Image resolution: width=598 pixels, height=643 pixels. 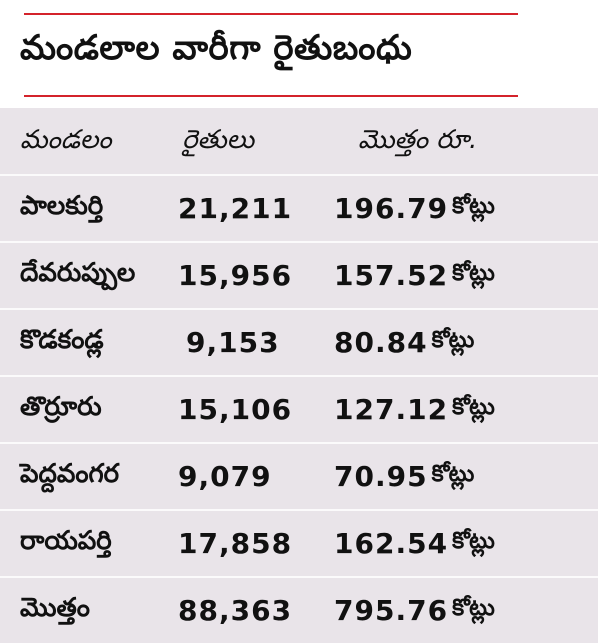 What do you see at coordinates (391, 610) in the screenshot?
I see `total-amount-value: 795.76` at bounding box center [391, 610].